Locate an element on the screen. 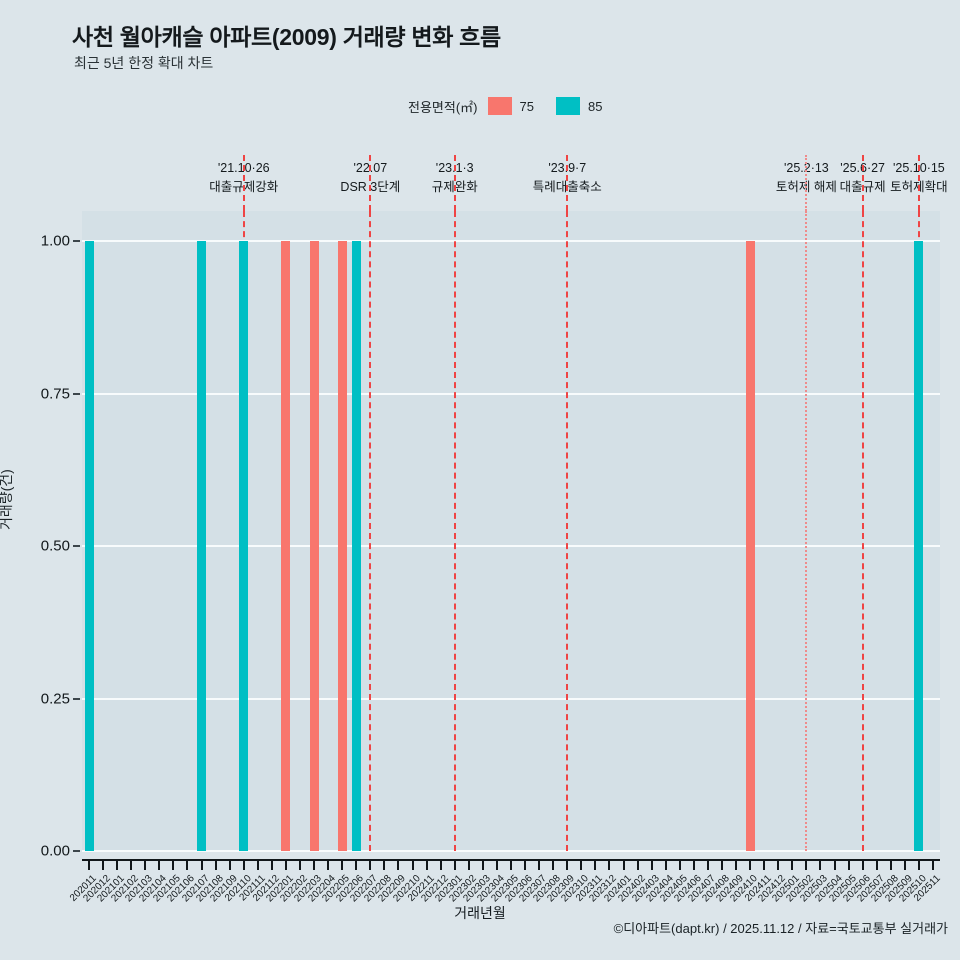 The width and height of the screenshot is (960, 960). y-axis-title: 거래량(건) is located at coordinates (7, 499).